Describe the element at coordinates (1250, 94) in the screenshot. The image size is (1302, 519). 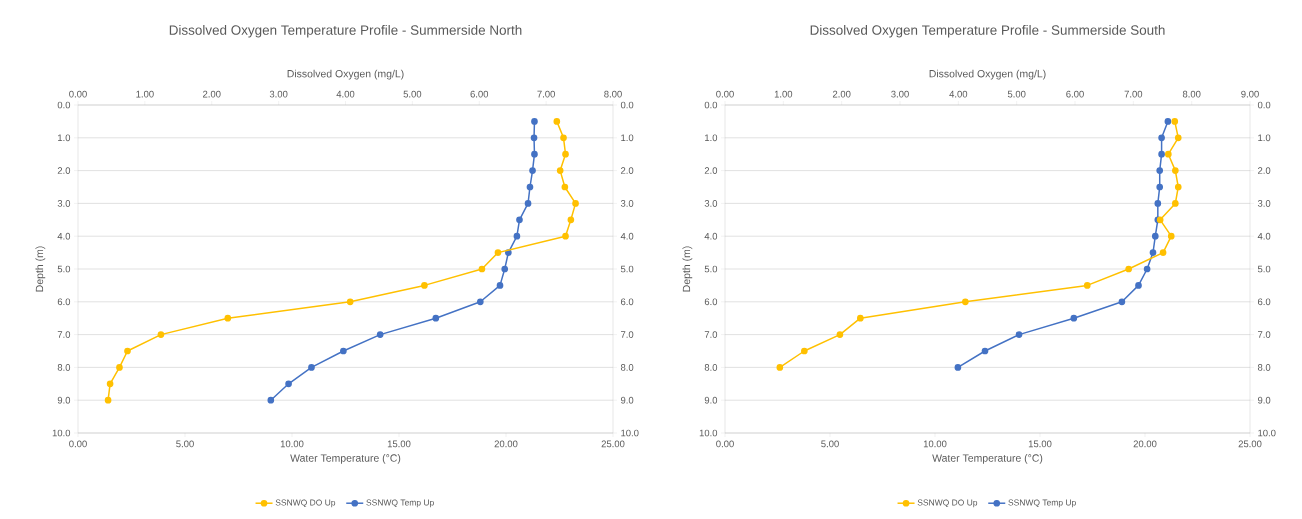
I see `x2-tick-label: 9.00` at that location.